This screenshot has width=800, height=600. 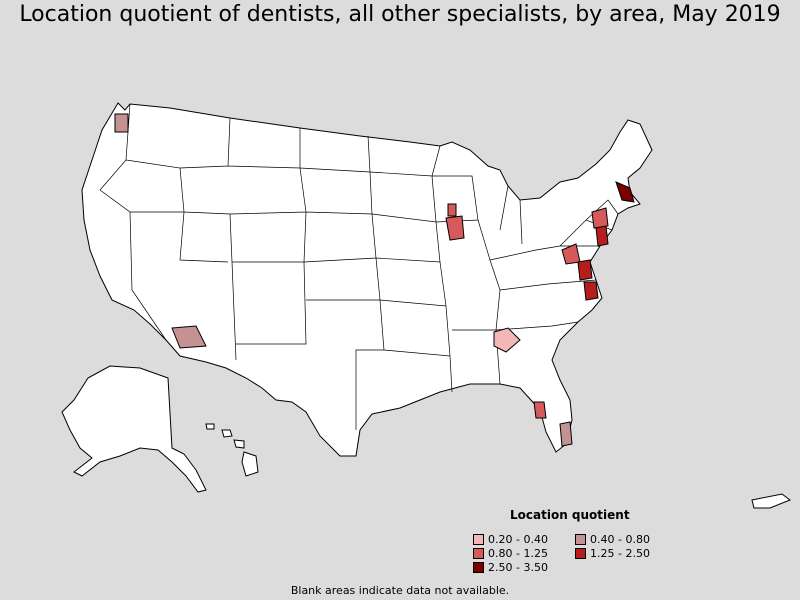 I want to click on legend-item-3: 1.25 - 2.50, so click(x=612, y=553).